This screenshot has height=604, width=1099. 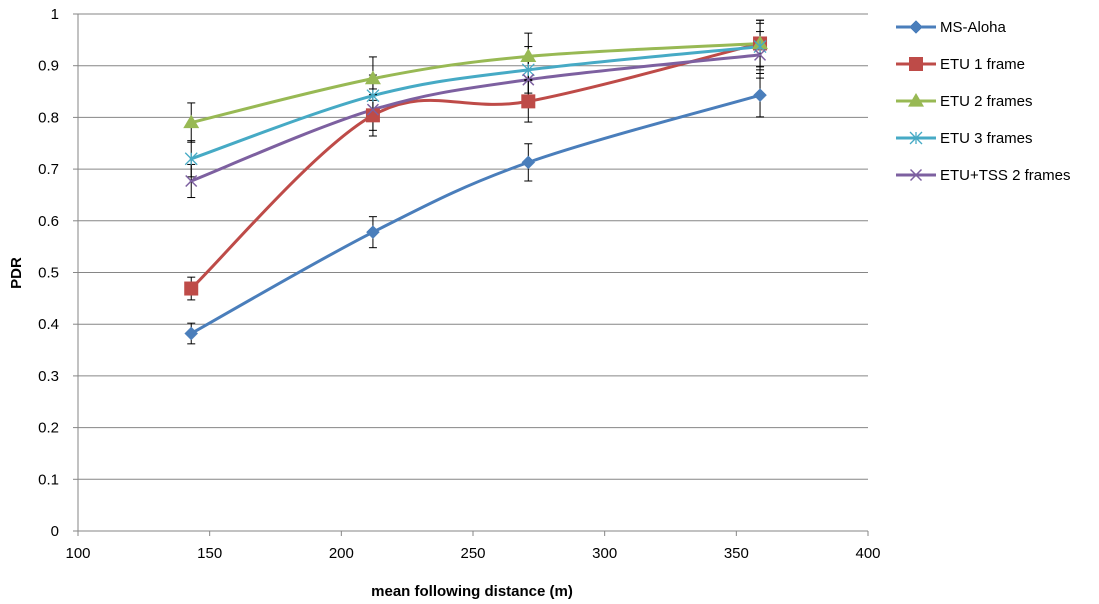 I want to click on y-tick-label: 0.6, so click(x=48, y=221).